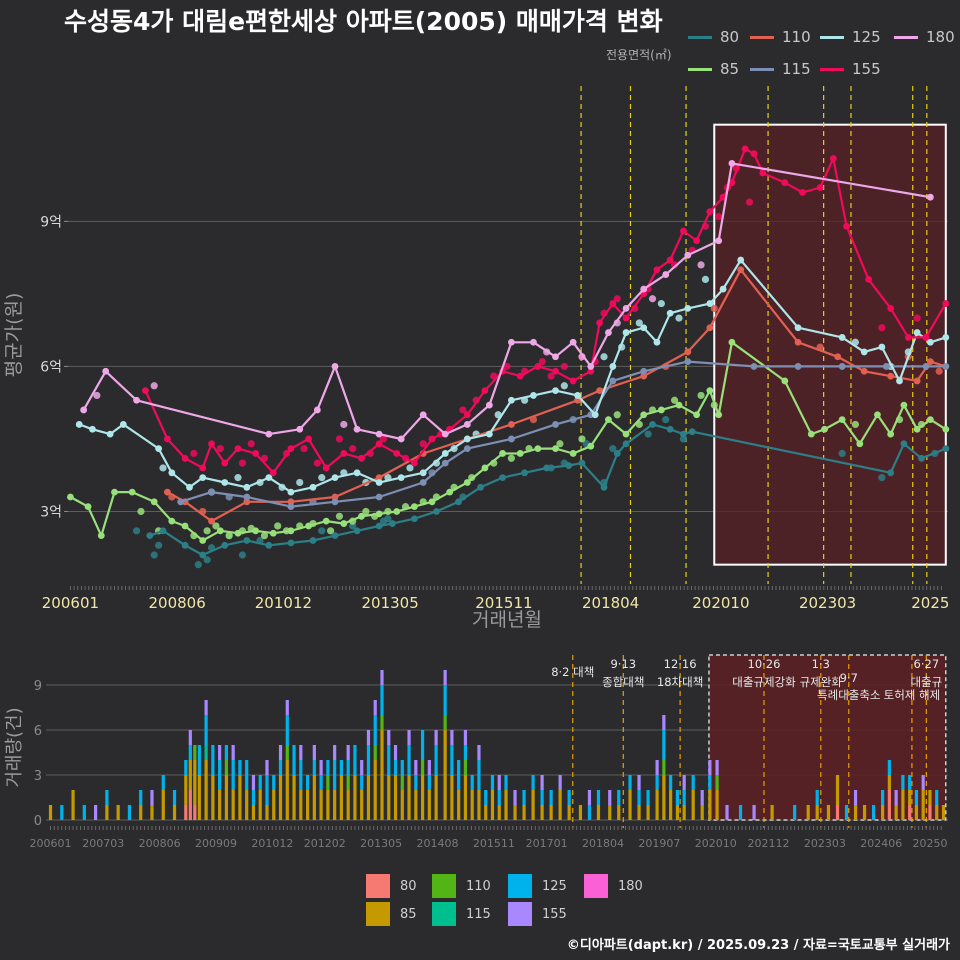 The image size is (960, 960). I want to click on price-x-tick-label: 201305, so click(390, 603).